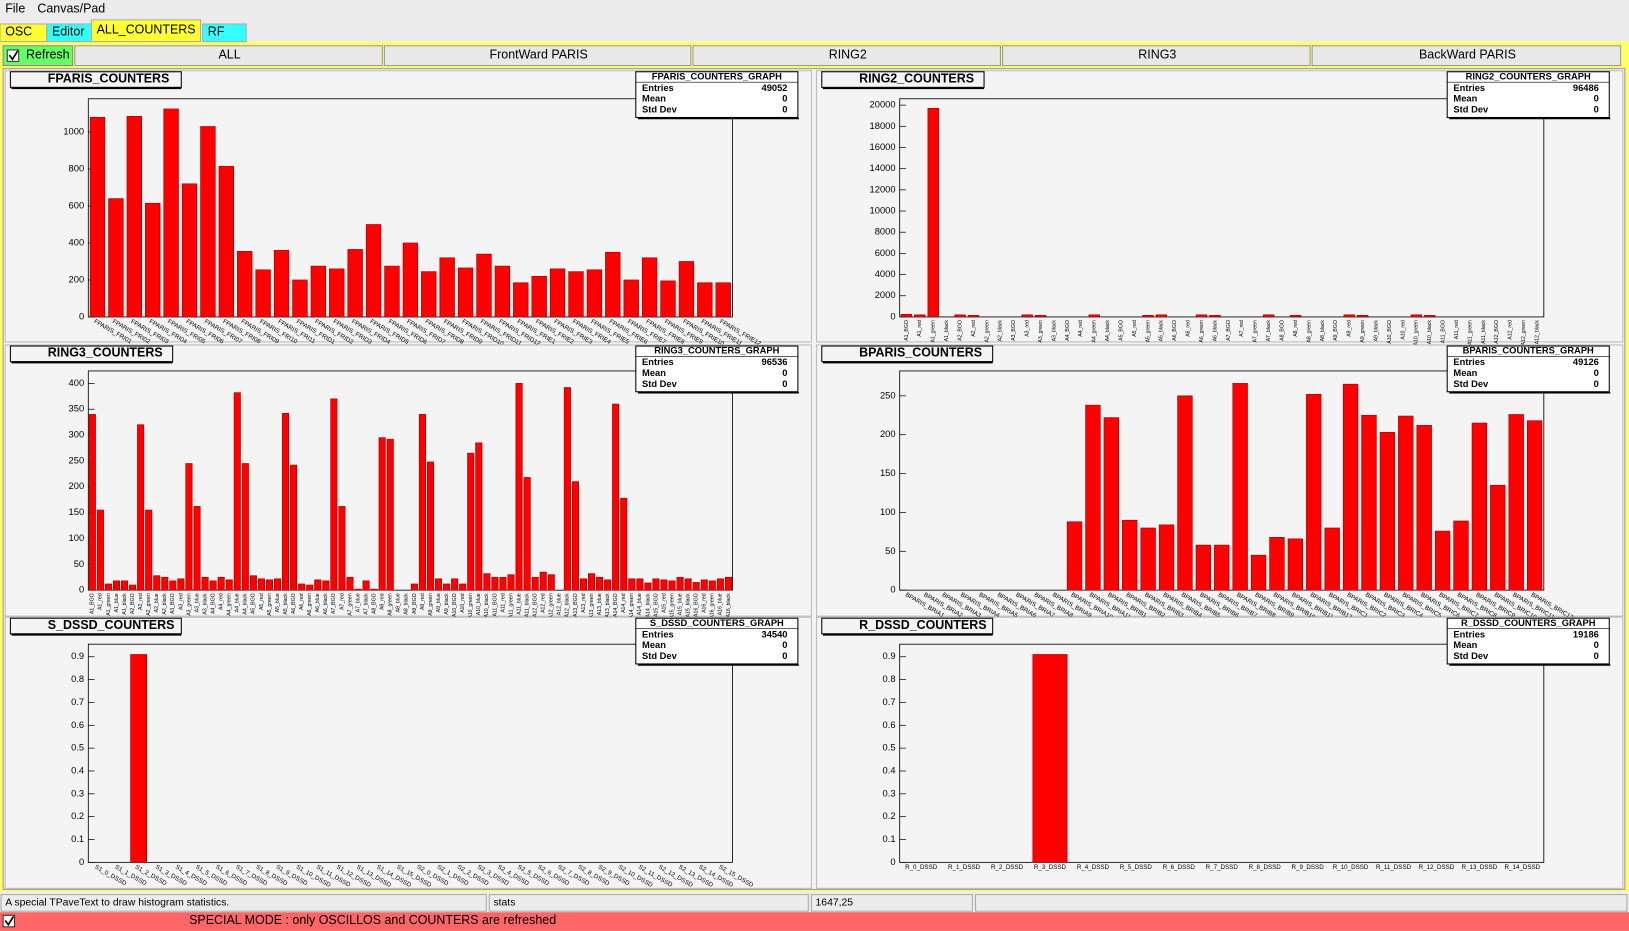 This screenshot has width=1629, height=931. What do you see at coordinates (883, 168) in the screenshot?
I see `y-tick-label: 14000` at bounding box center [883, 168].